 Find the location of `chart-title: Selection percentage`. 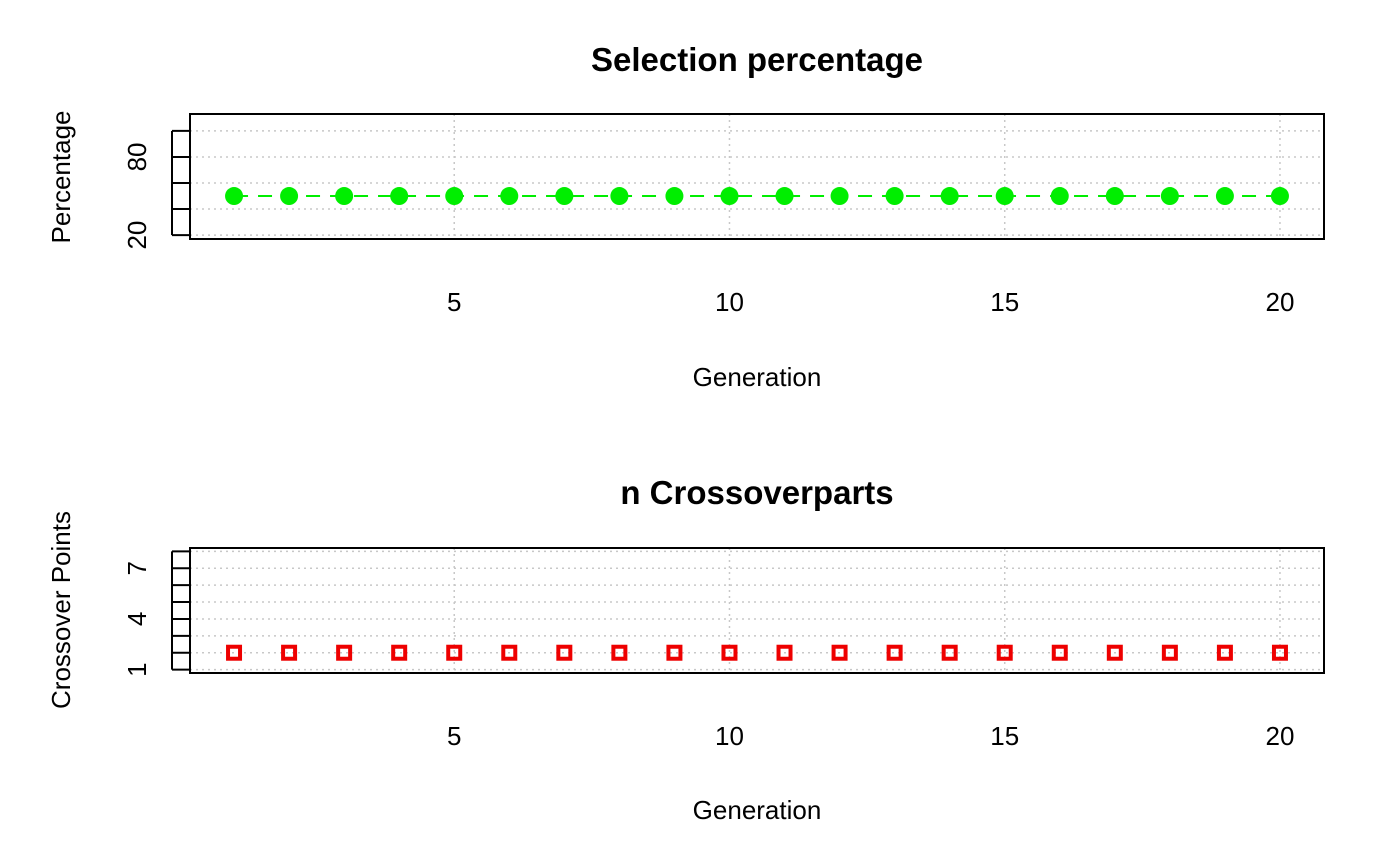

chart-title: Selection percentage is located at coordinates (757, 59).